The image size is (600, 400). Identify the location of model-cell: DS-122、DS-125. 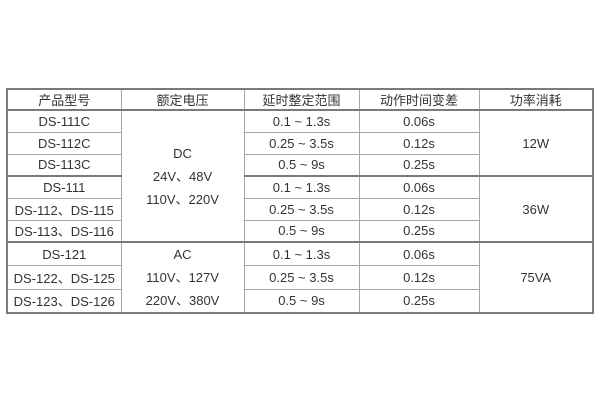
(64, 277).